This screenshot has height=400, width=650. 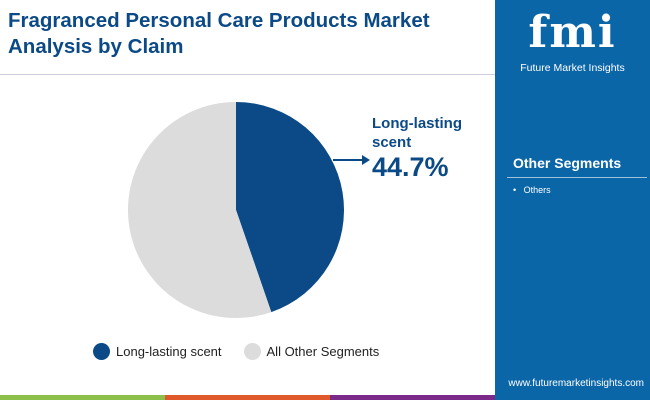 What do you see at coordinates (572, 32) in the screenshot?
I see `logo-mark: fmi` at bounding box center [572, 32].